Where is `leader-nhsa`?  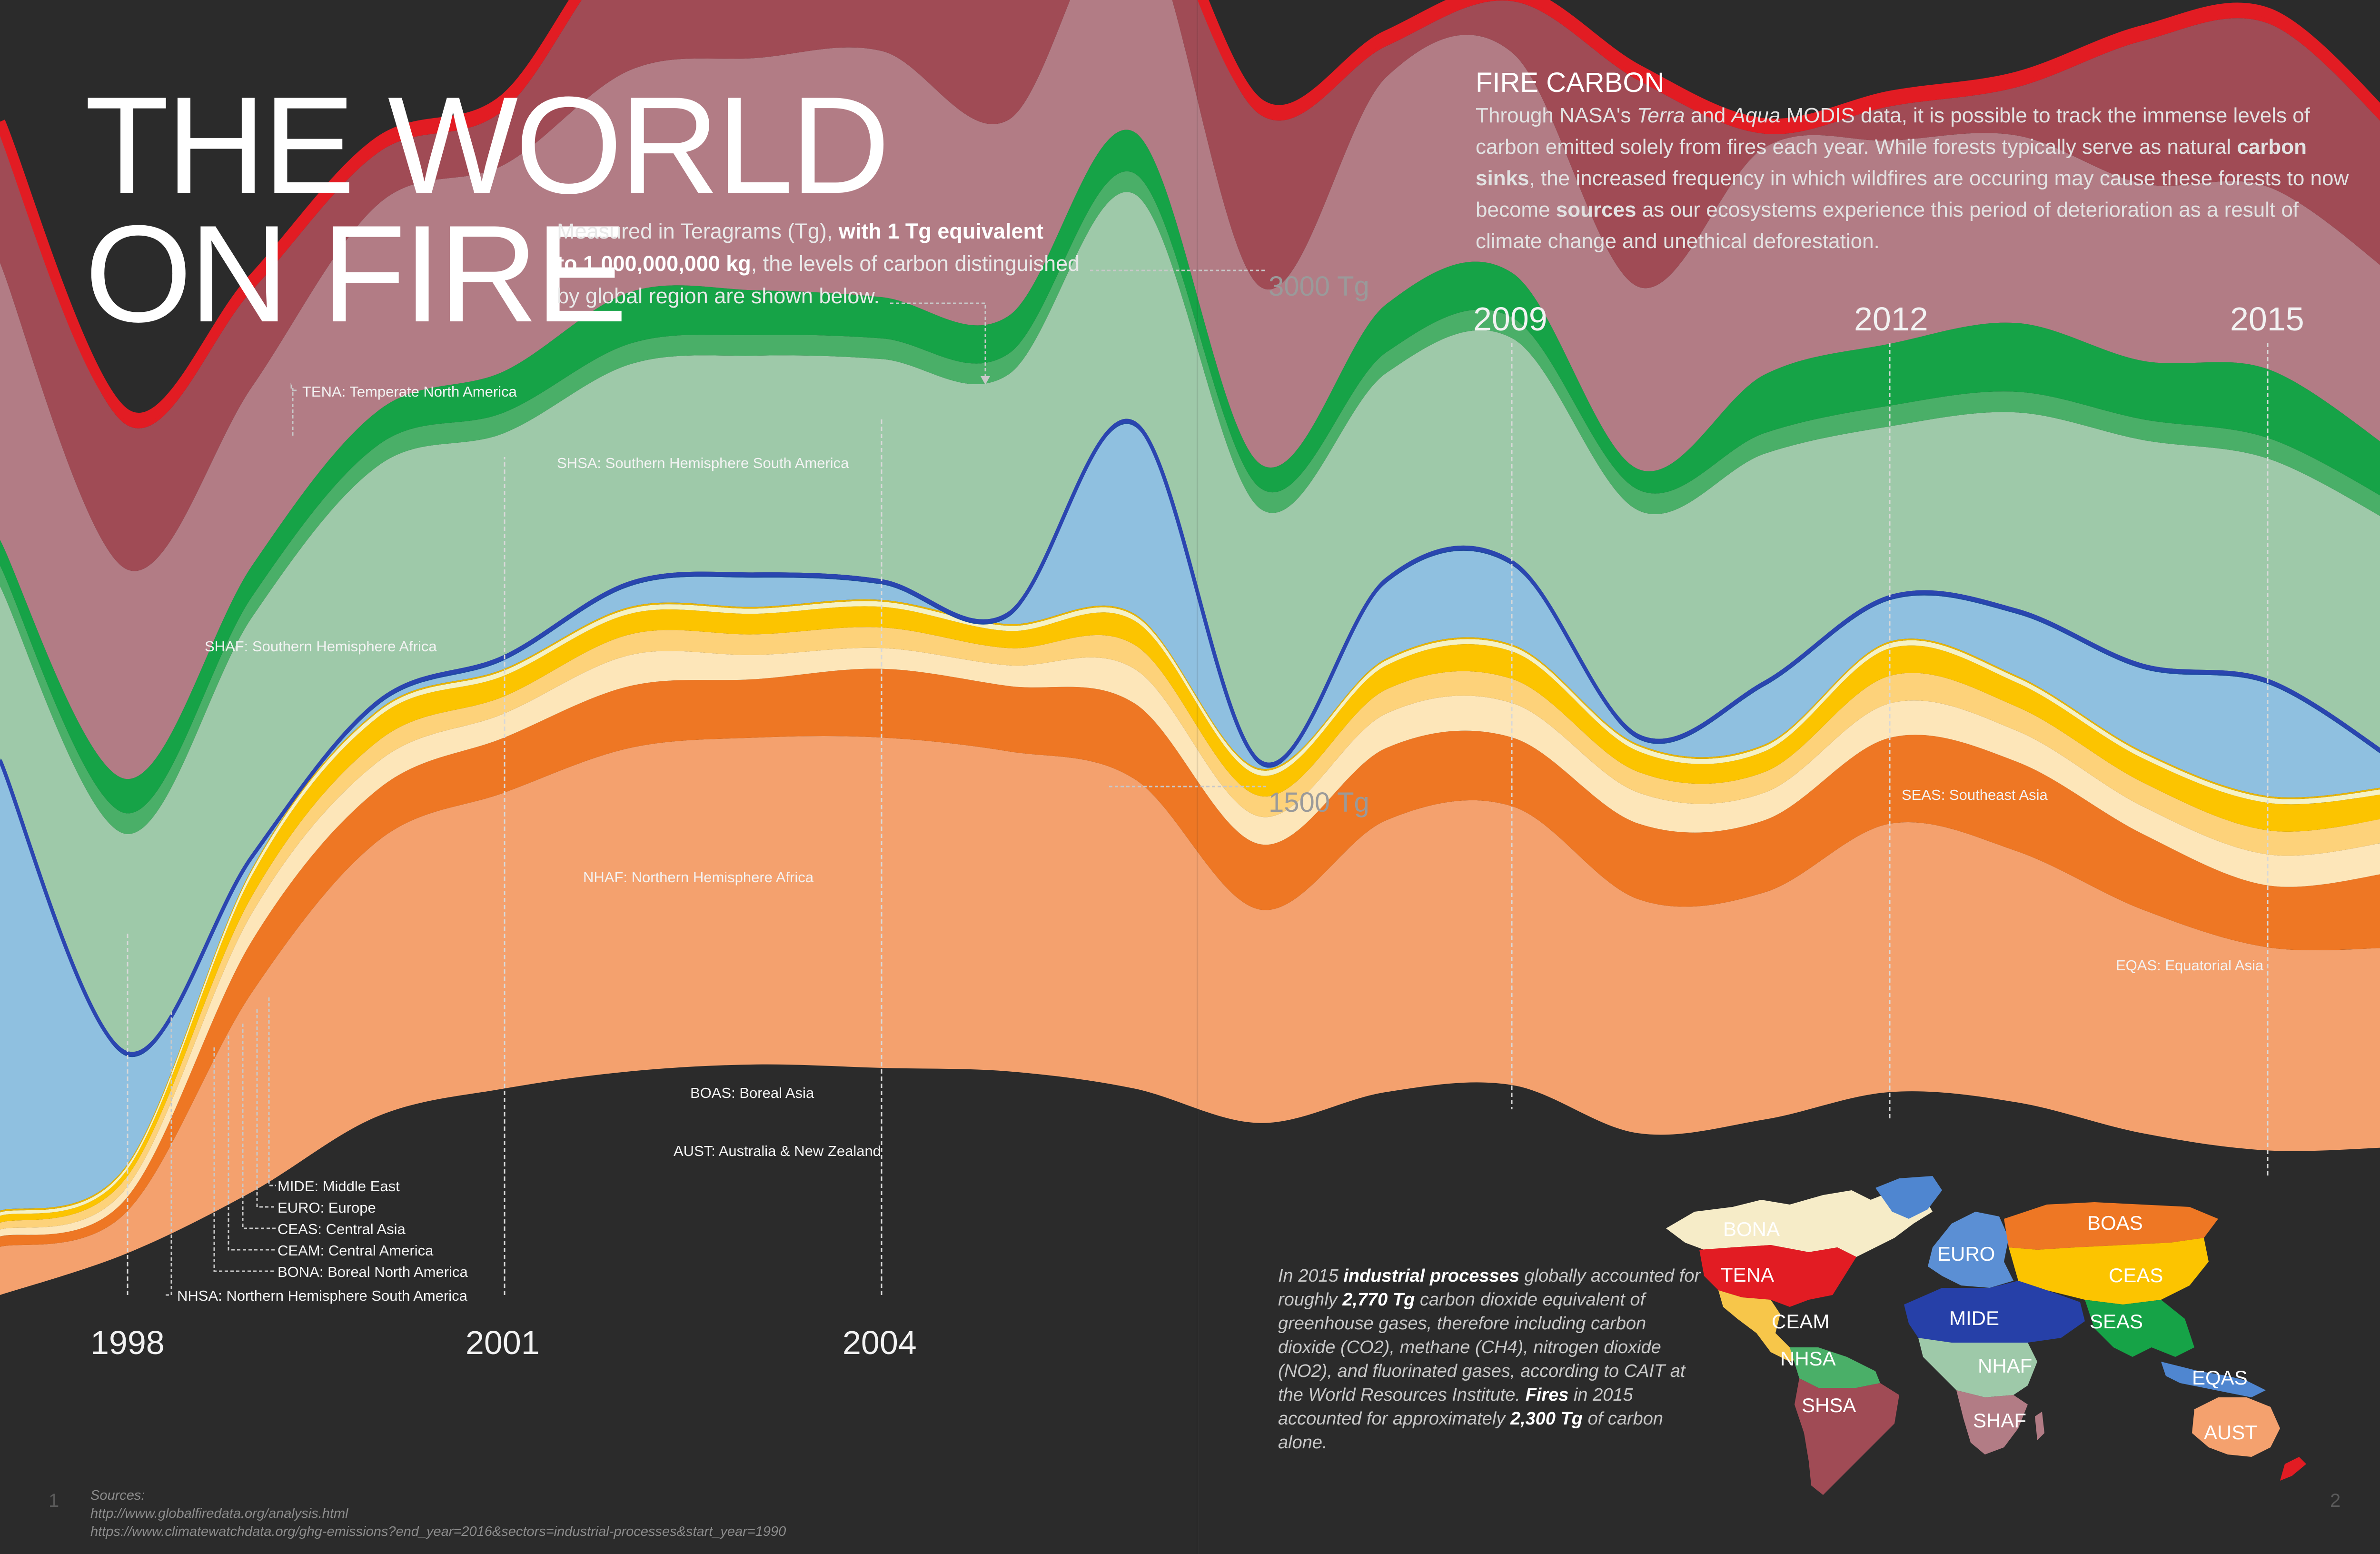
leader-nhsa is located at coordinates (168, 1154).